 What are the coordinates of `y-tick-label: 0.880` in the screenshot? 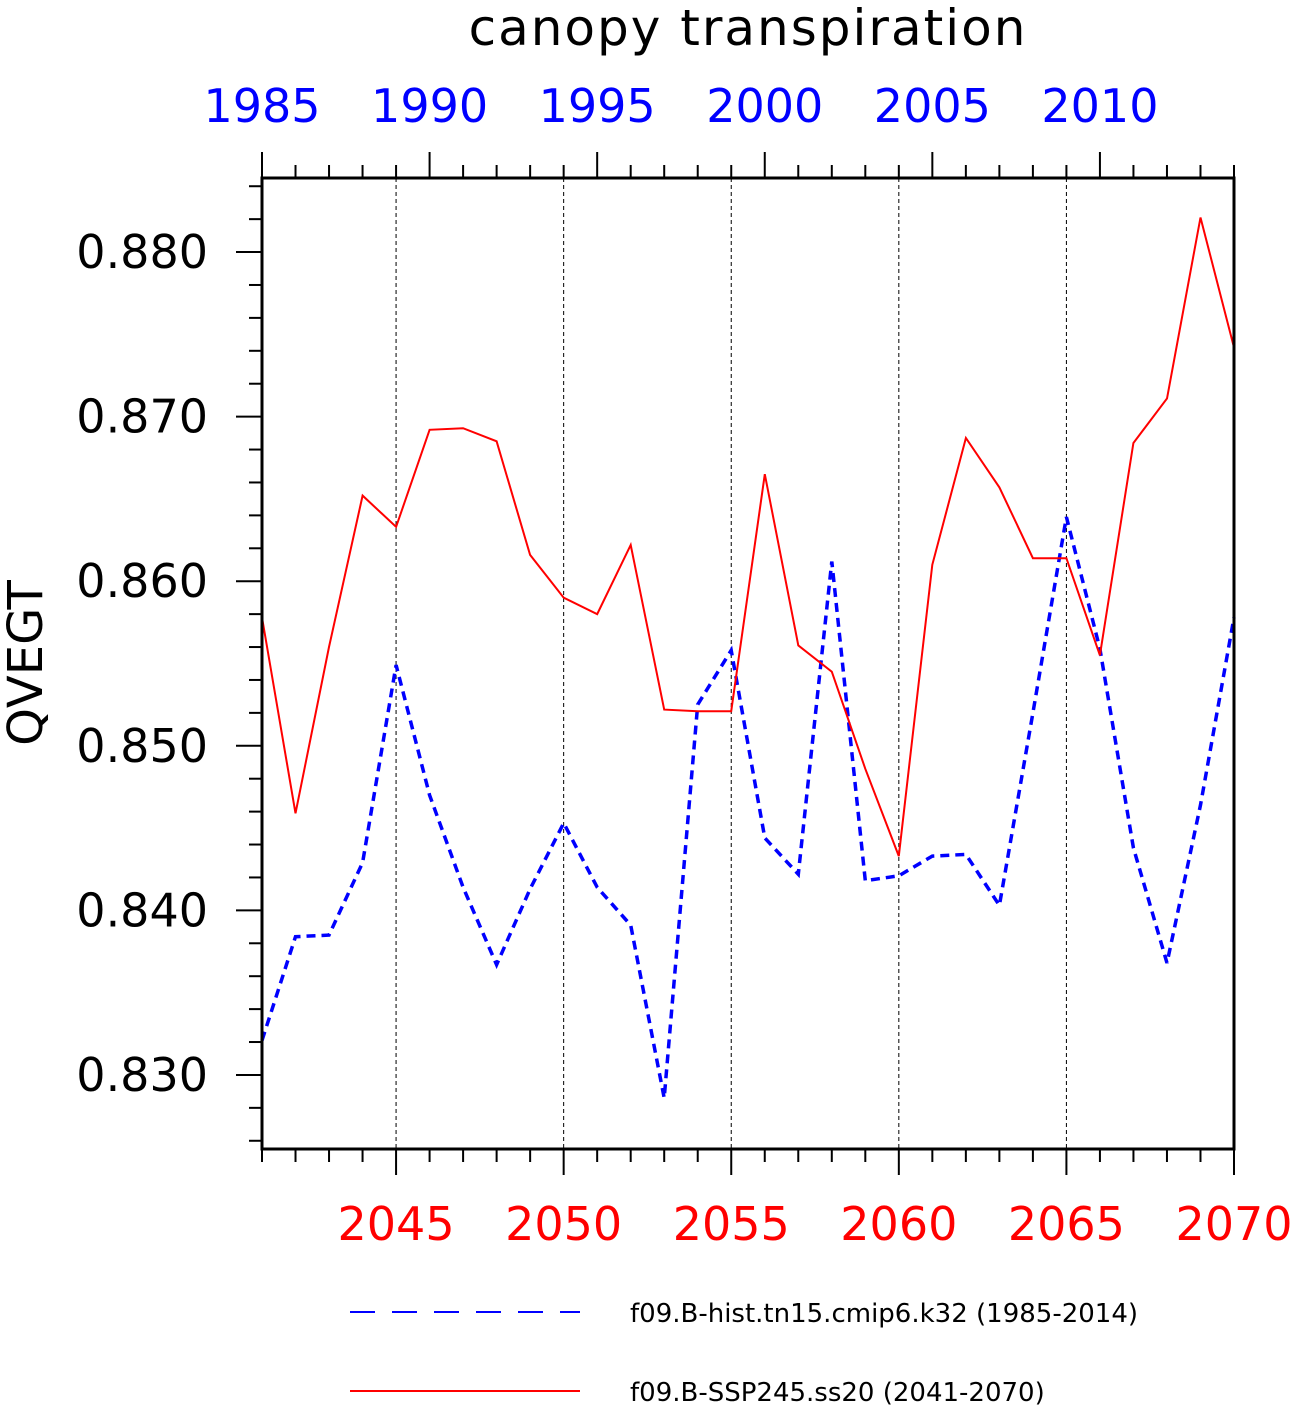 It's located at (142, 252).